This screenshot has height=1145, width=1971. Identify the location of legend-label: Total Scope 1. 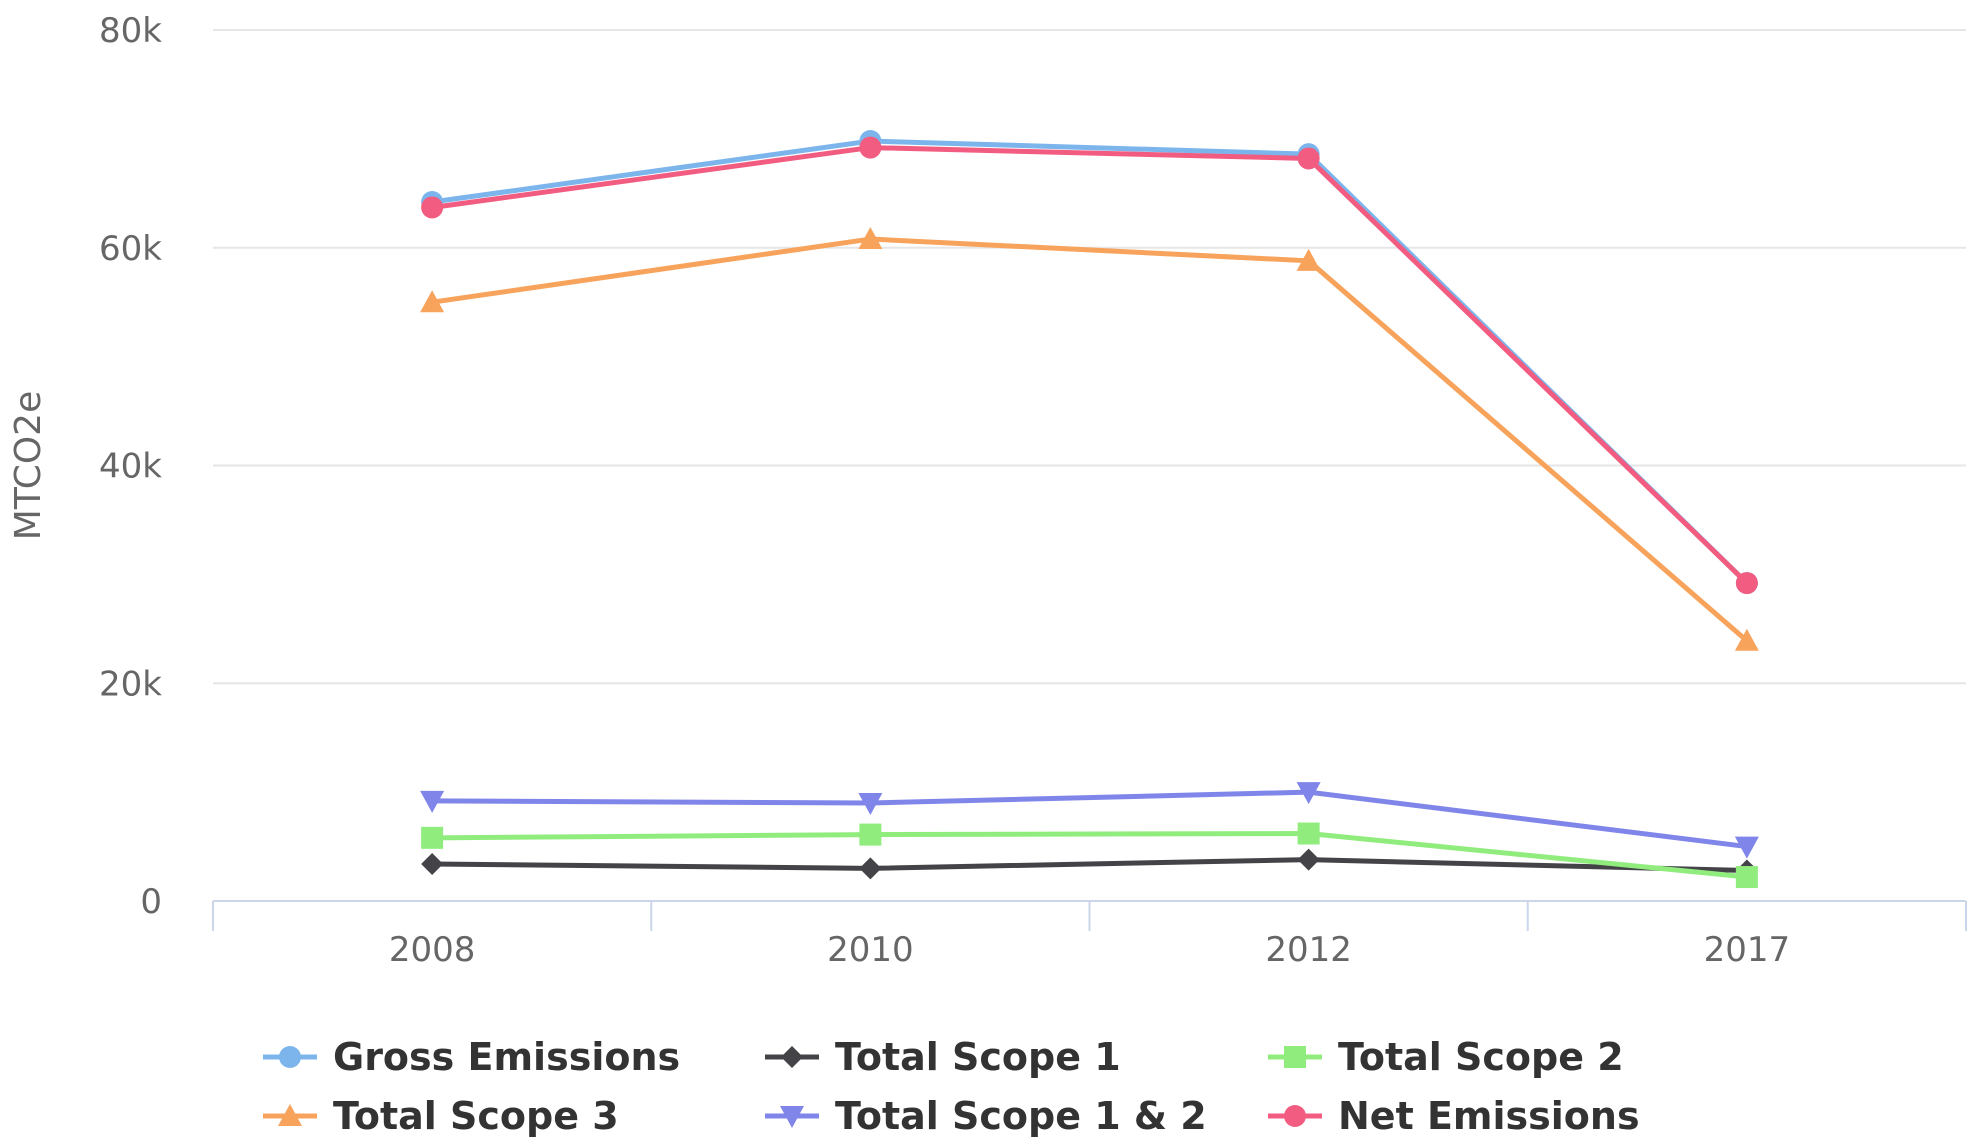
(978, 1057).